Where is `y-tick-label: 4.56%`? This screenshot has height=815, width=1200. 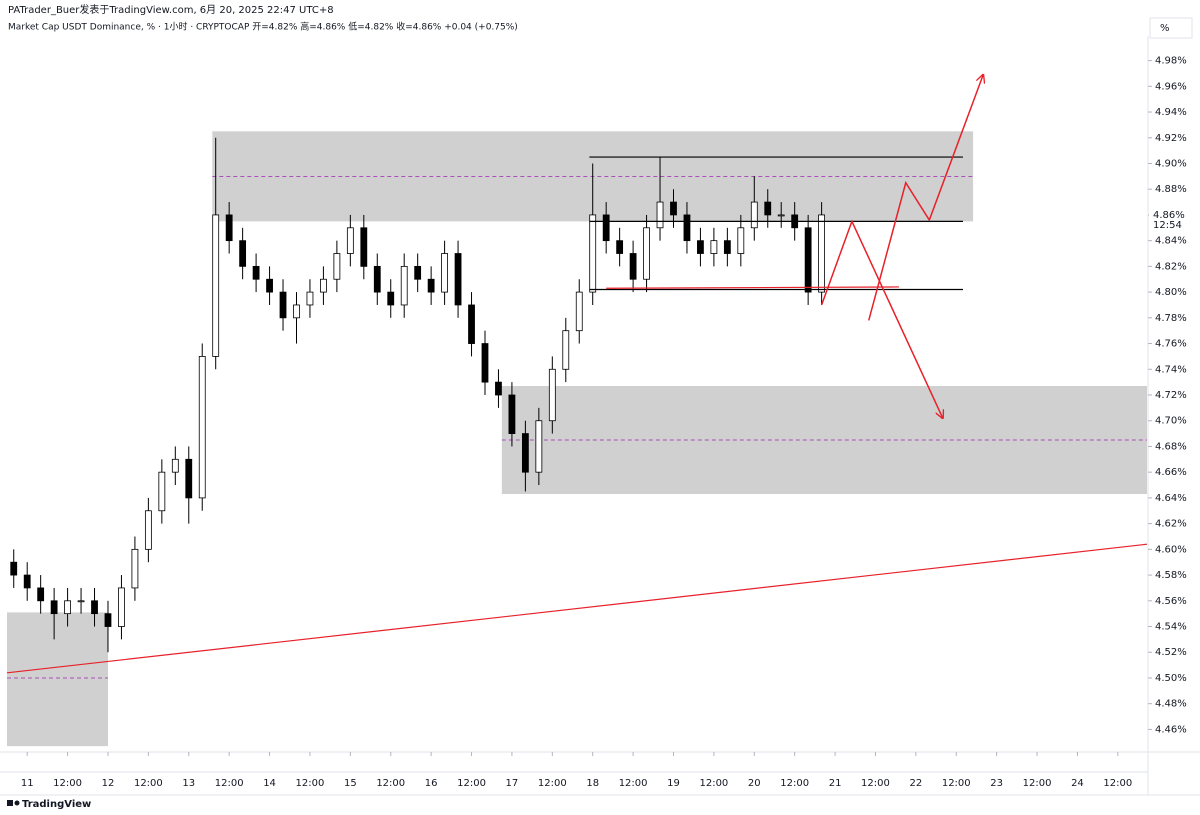
y-tick-label: 4.56% is located at coordinates (1171, 601).